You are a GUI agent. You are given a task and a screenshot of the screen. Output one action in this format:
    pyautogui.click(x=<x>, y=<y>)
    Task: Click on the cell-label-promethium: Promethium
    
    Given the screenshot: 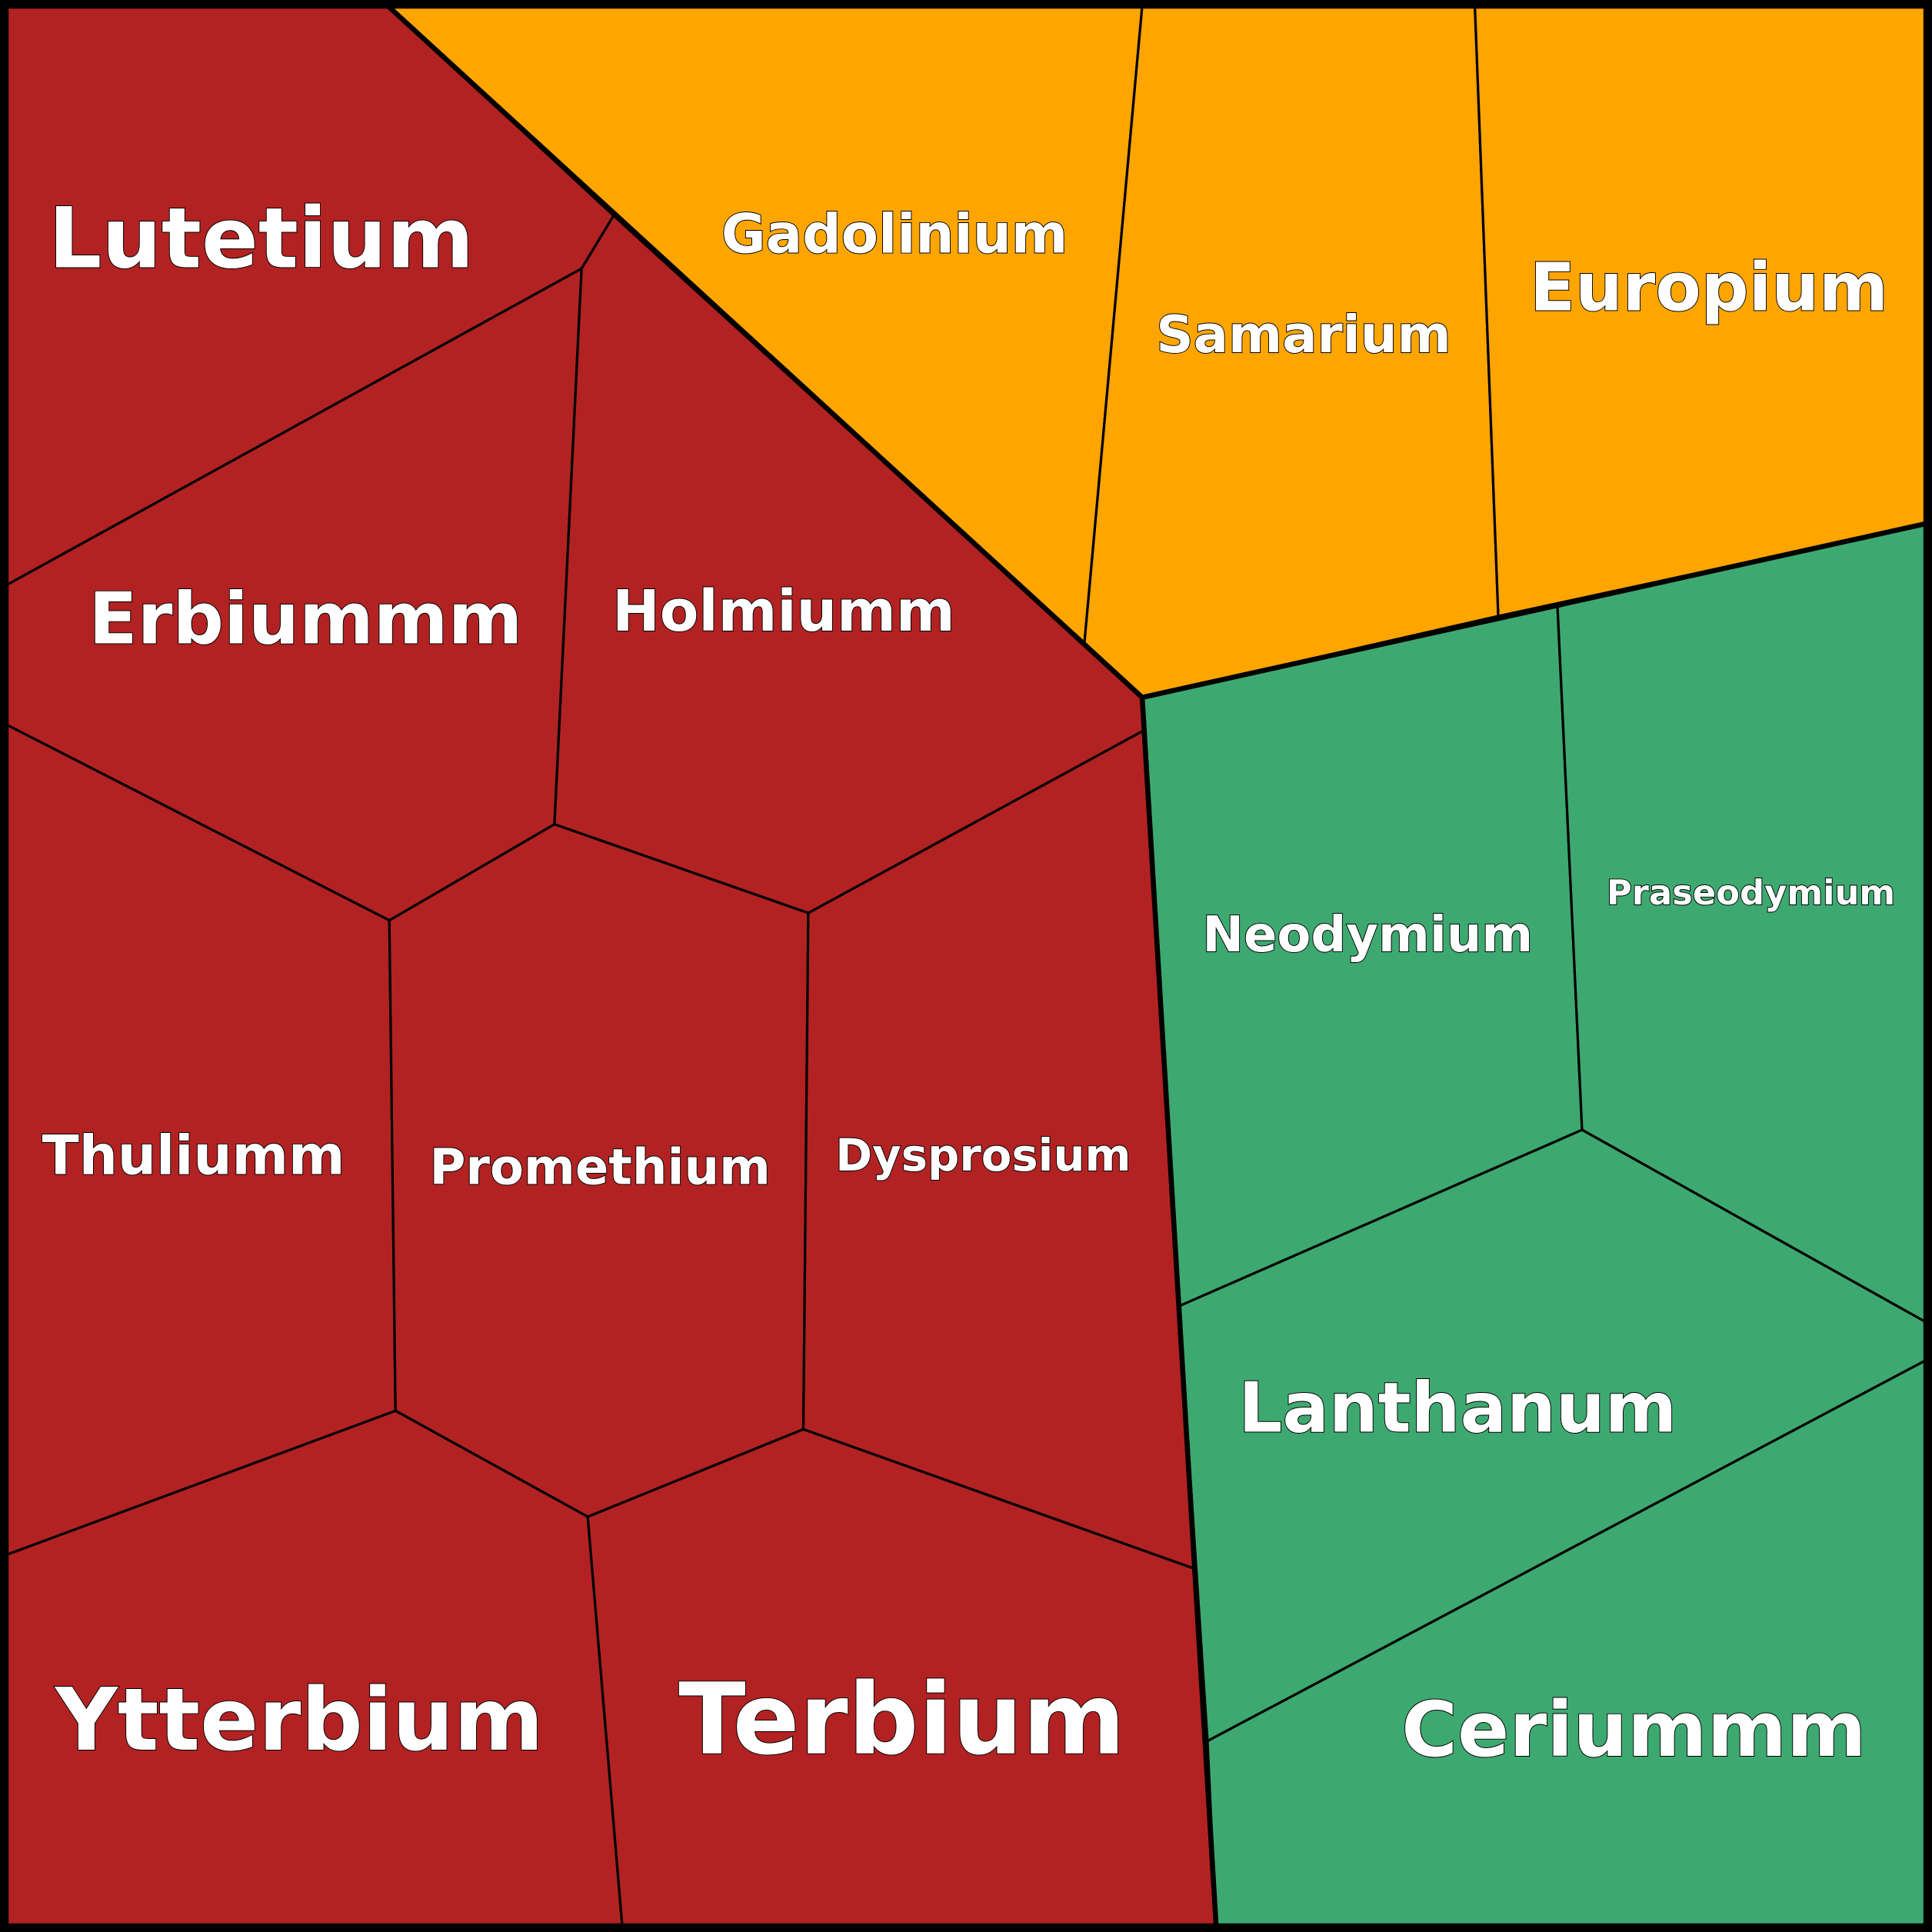 What is the action you would take?
    pyautogui.click(x=599, y=1168)
    